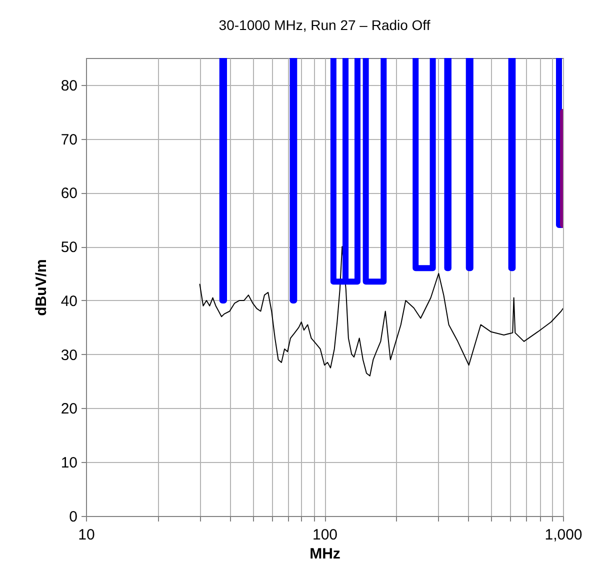 The image size is (600, 579). Describe the element at coordinates (69, 301) in the screenshot. I see `y-tick-label: 40` at that location.